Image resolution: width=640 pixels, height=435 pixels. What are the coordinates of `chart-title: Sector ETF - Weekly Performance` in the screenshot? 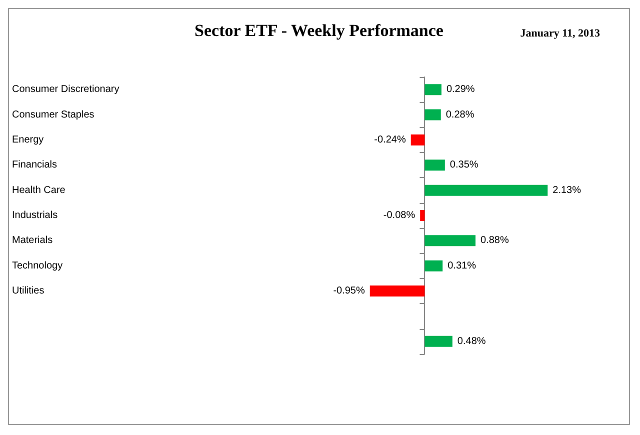 It's located at (319, 30).